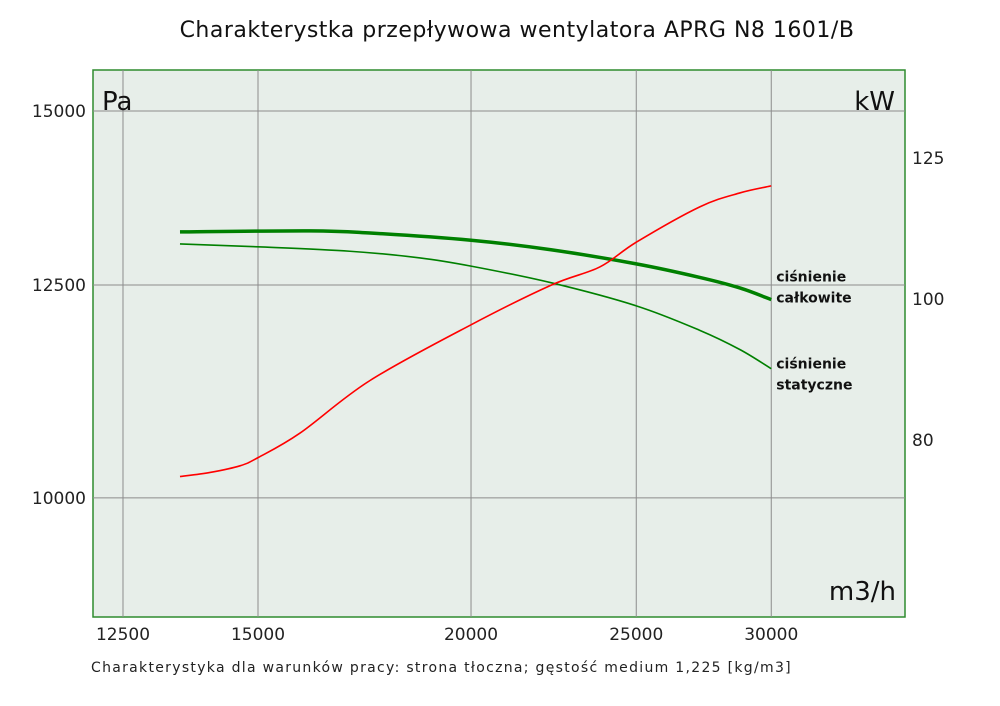  I want to click on y-left-tick-label: 10000, so click(59, 499).